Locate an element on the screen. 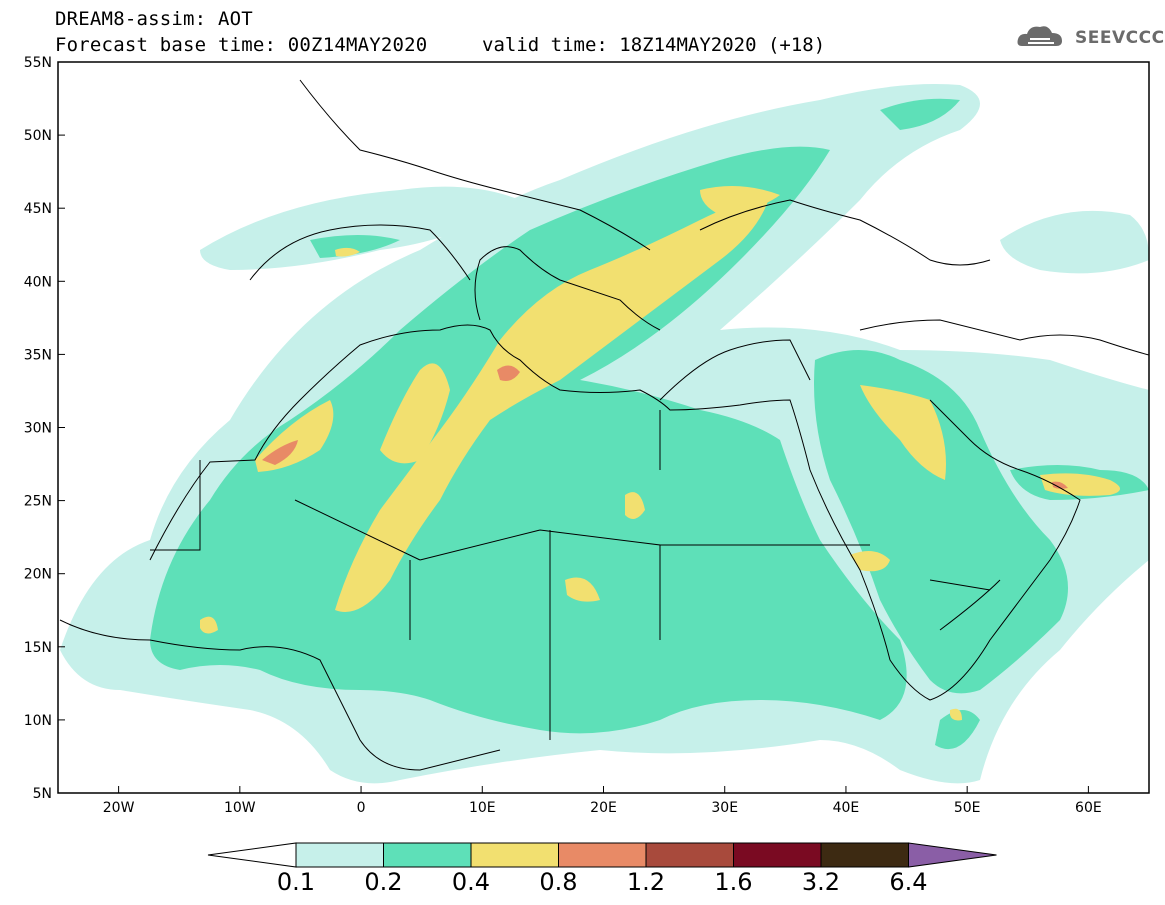  cloud-logo-icon is located at coordinates (1039, 36).